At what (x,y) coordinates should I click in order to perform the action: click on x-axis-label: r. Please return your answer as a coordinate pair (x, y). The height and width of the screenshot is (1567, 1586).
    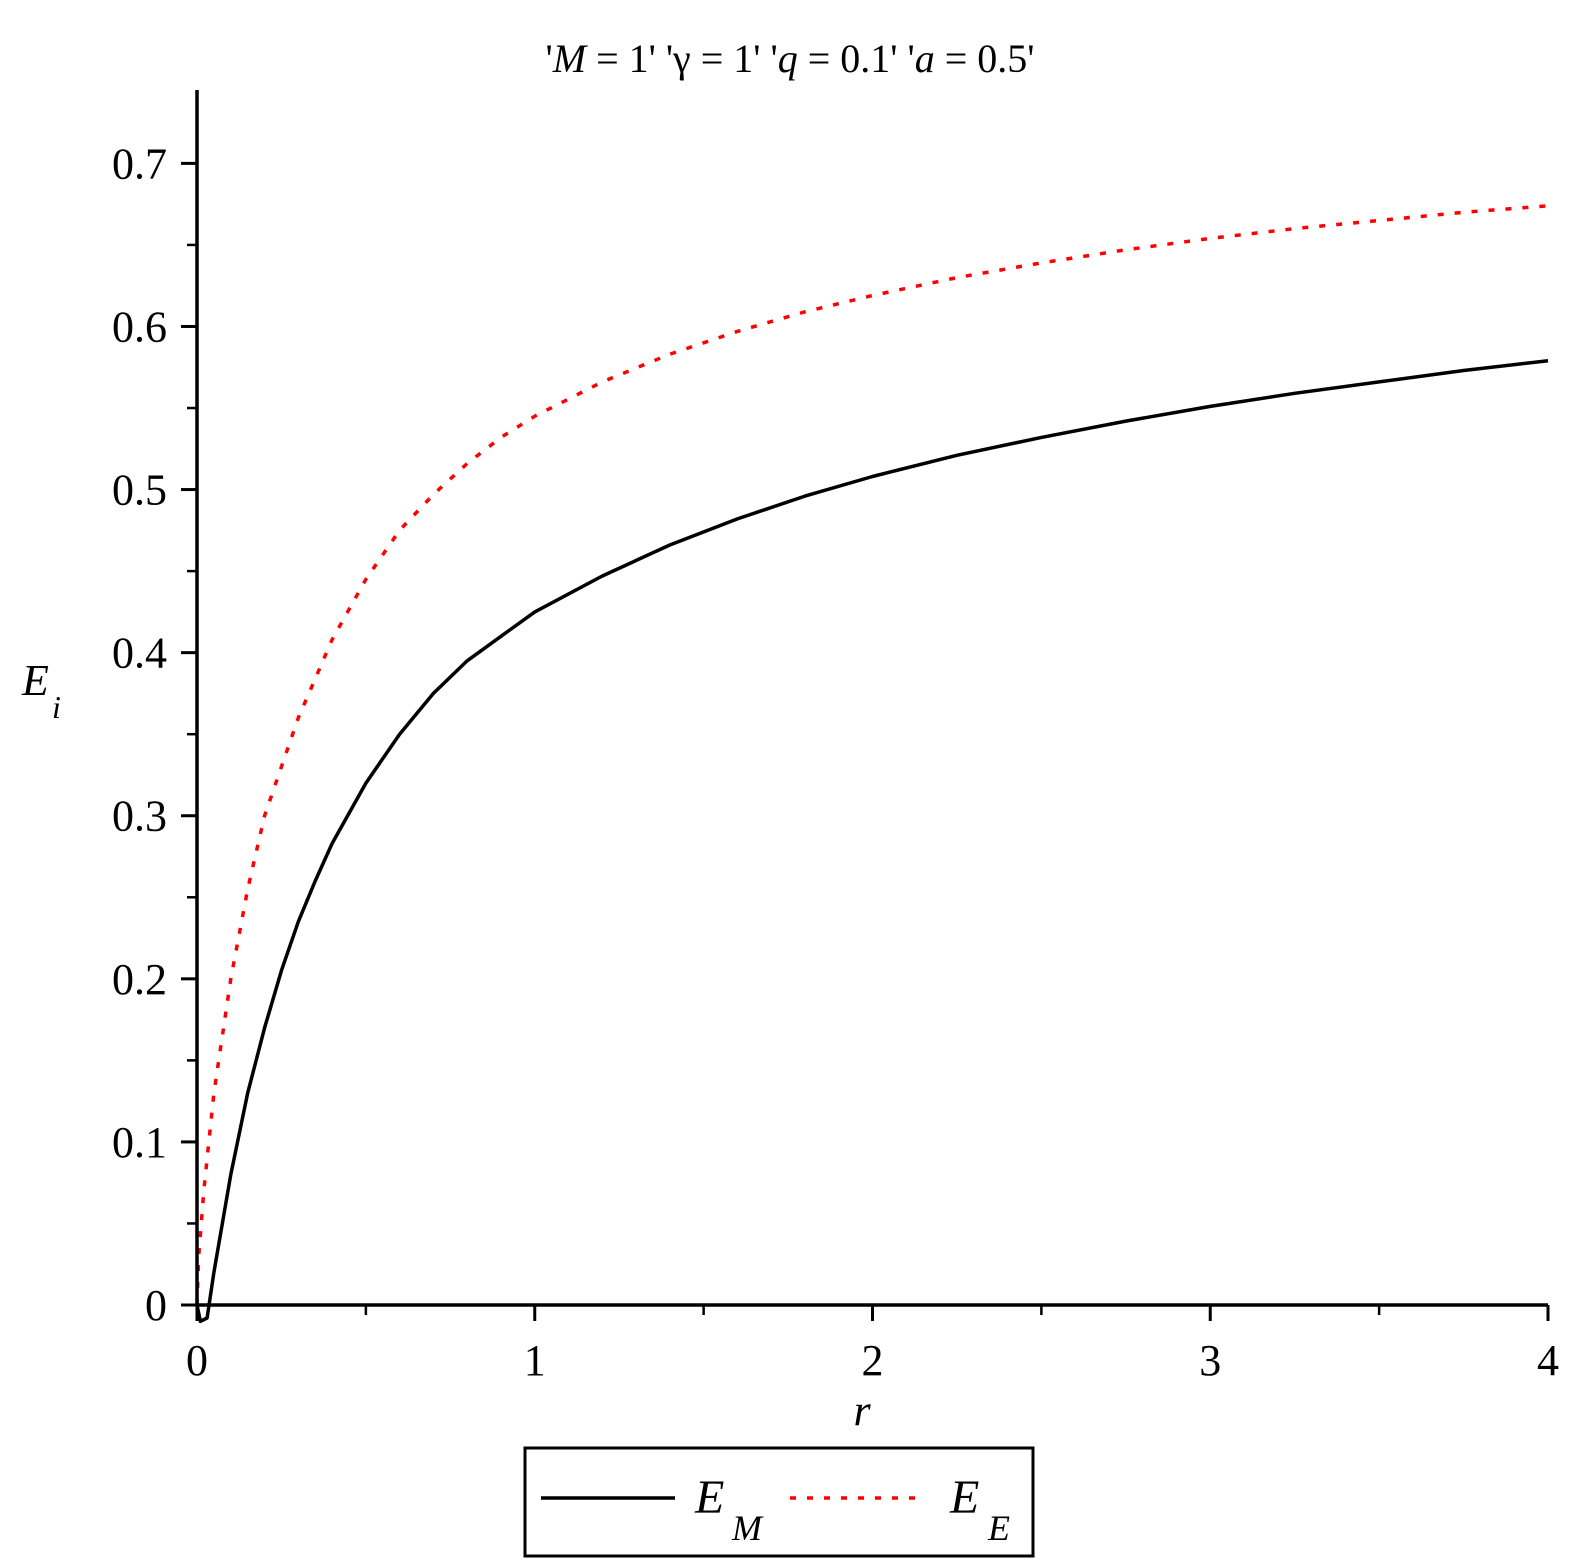
    Looking at the image, I should click on (862, 1410).